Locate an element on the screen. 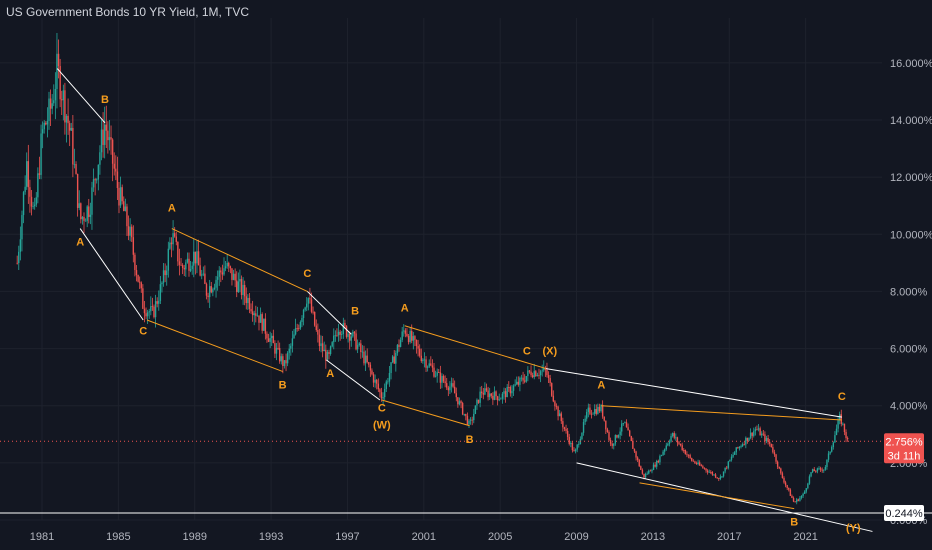 This screenshot has width=932, height=550. x-tick-label: 1997 is located at coordinates (347, 537).